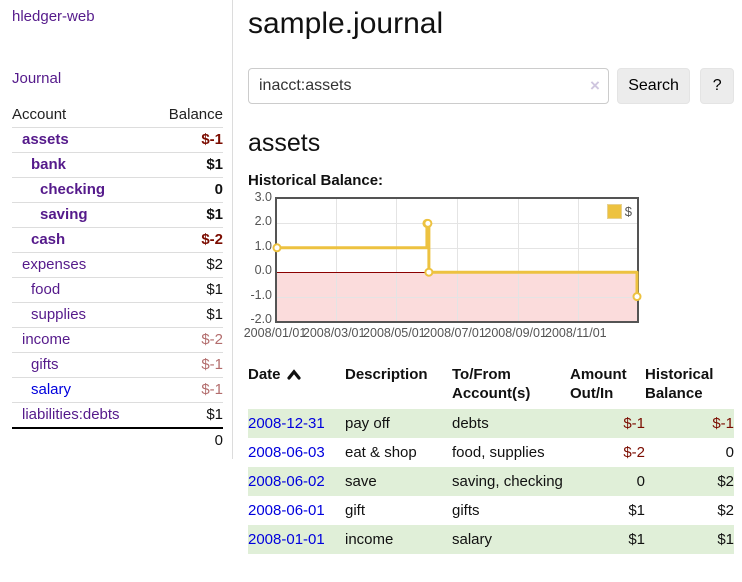 This screenshot has height=582, width=742. Describe the element at coordinates (117, 79) in the screenshot. I see `sidebar-nav: Journal` at that location.